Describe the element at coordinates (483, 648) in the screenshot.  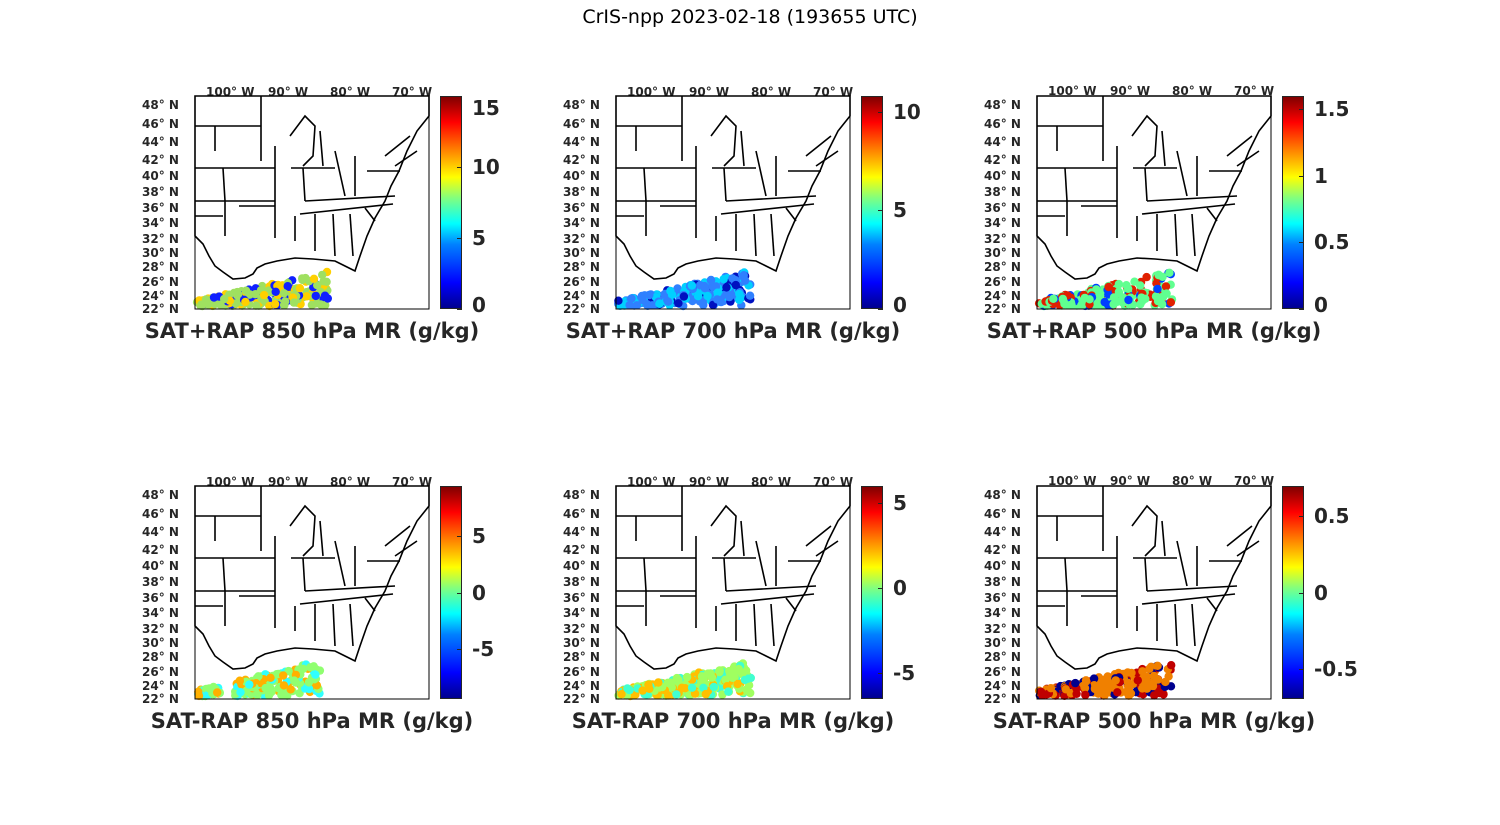
I see `colorbar-tick-label: -5` at that location.